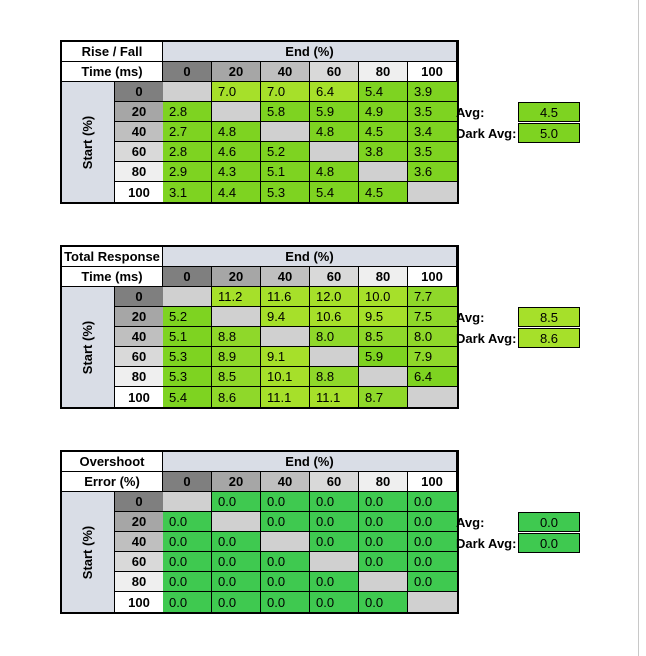  What do you see at coordinates (285, 317) in the screenshot?
I see `data-cell: 9.4` at bounding box center [285, 317].